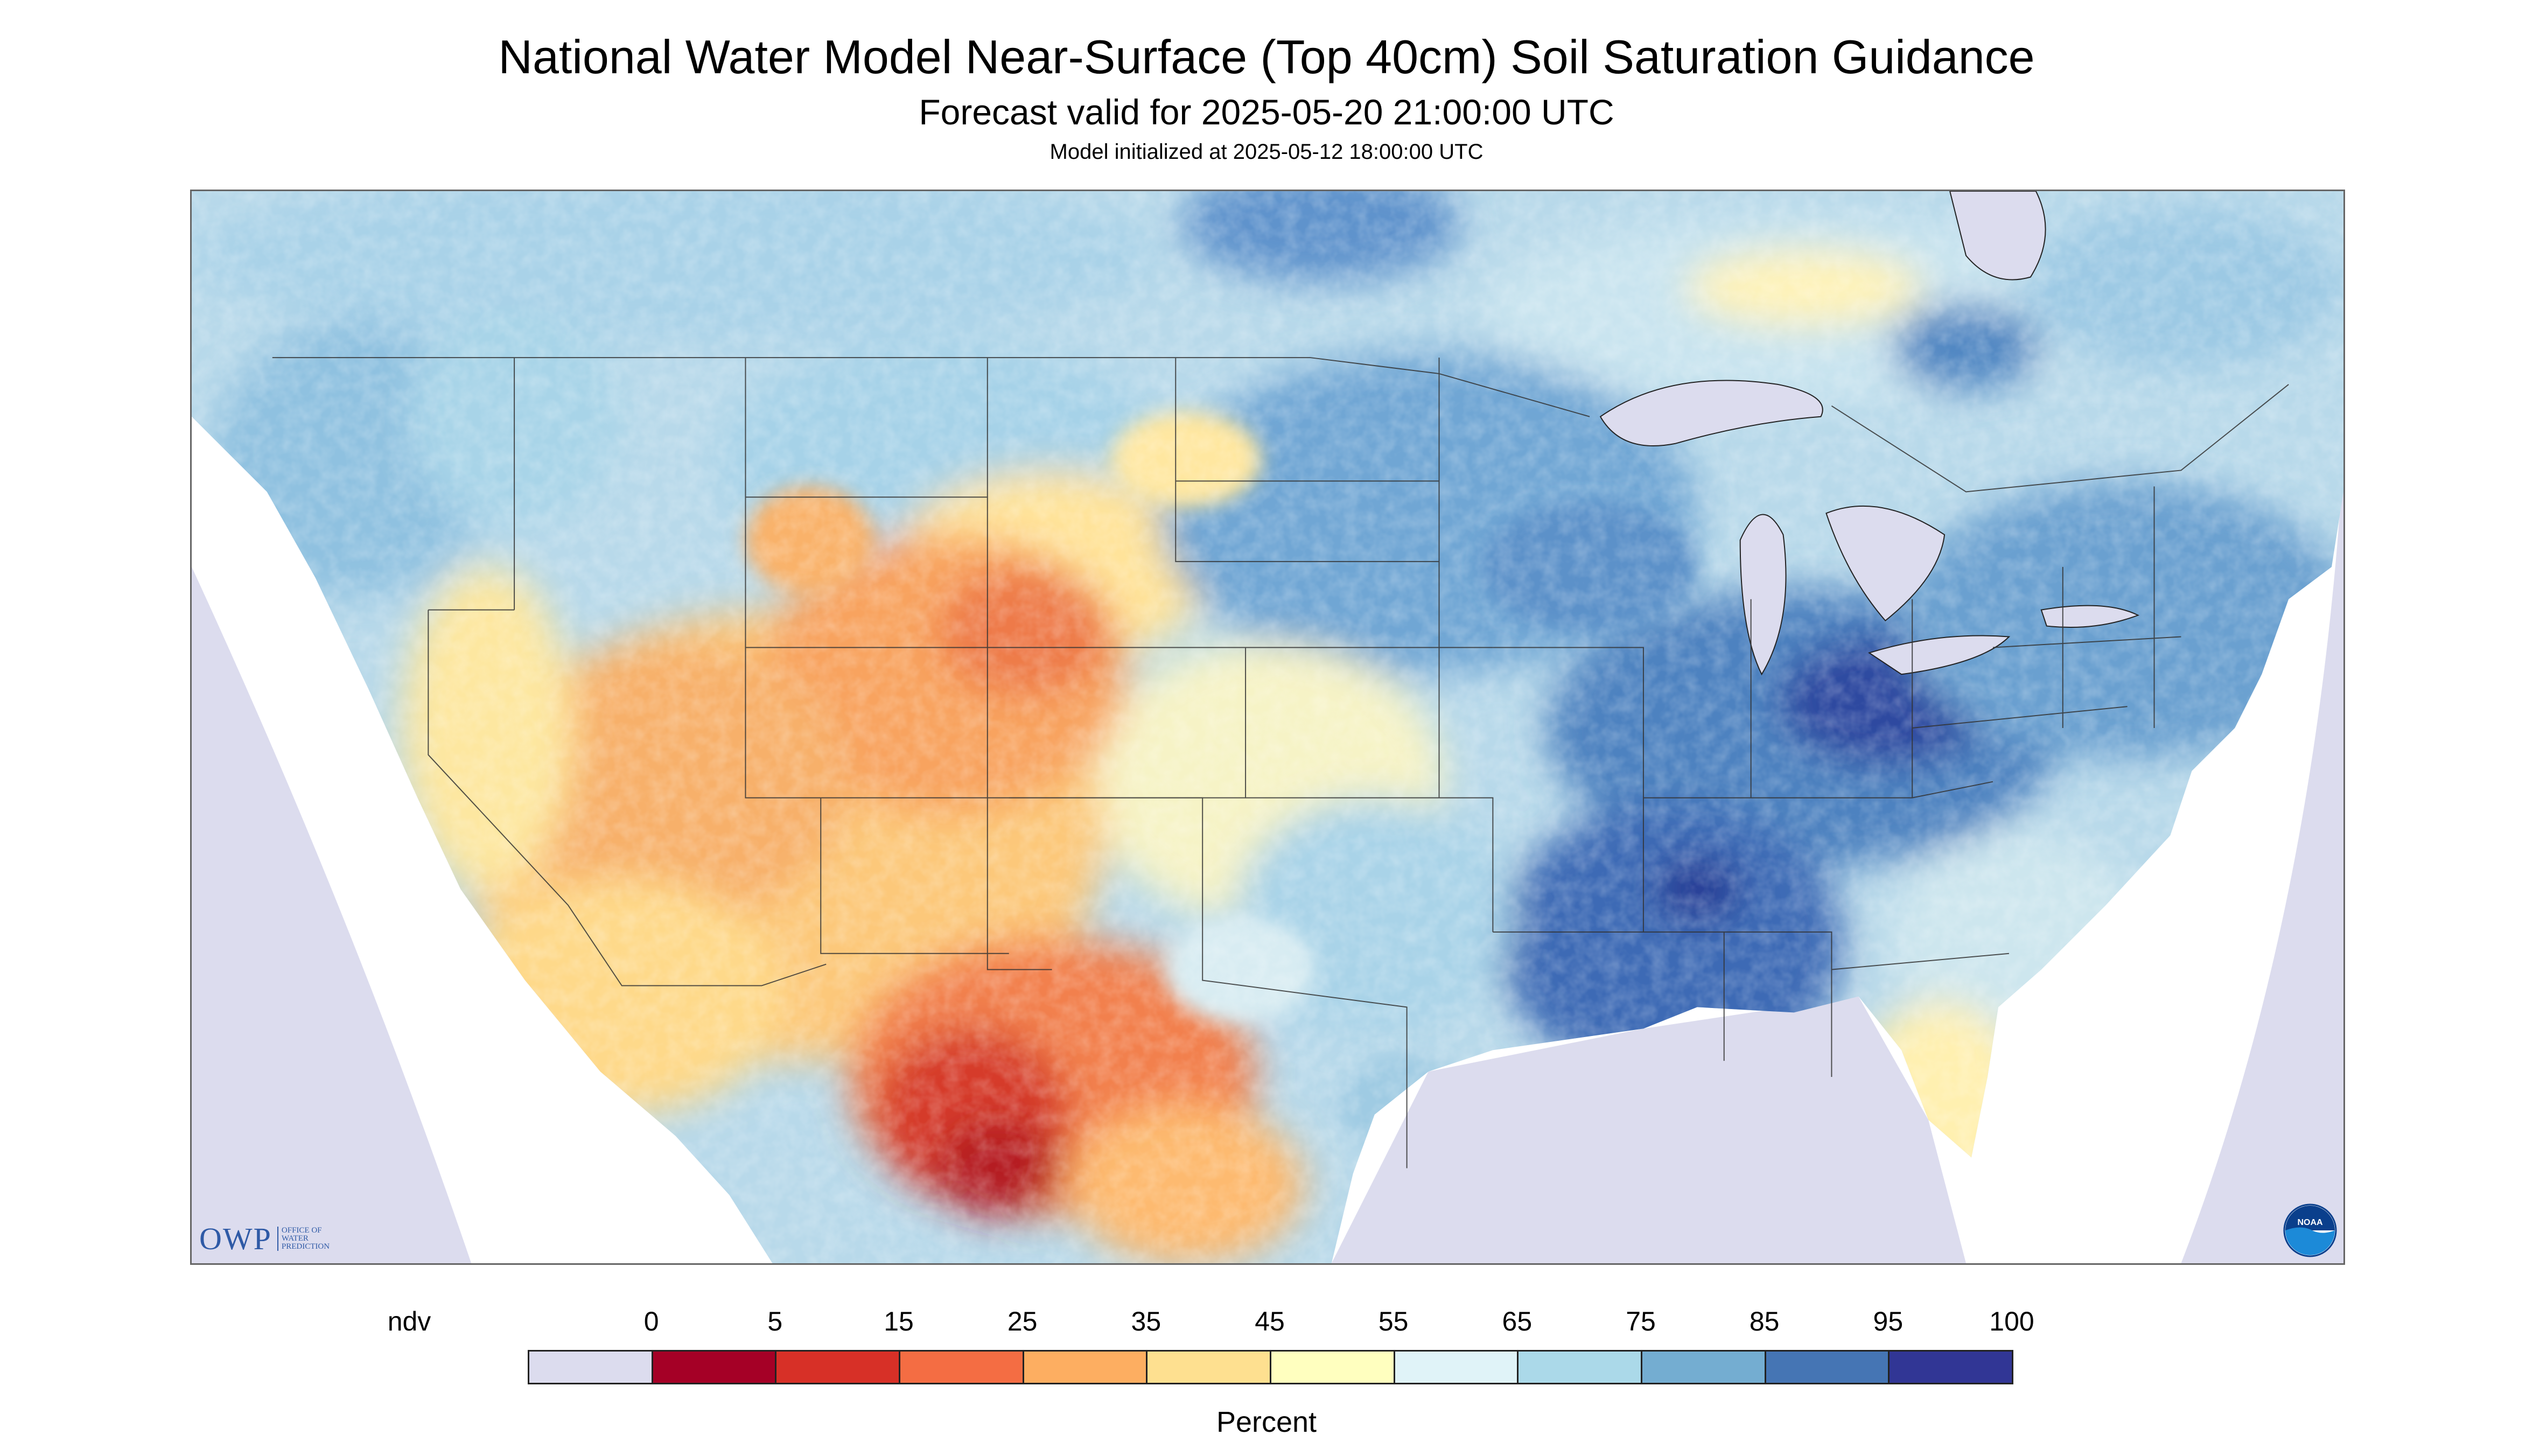 The image size is (2533, 1456). I want to click on atlantic-ocean, so click(2262, 861).